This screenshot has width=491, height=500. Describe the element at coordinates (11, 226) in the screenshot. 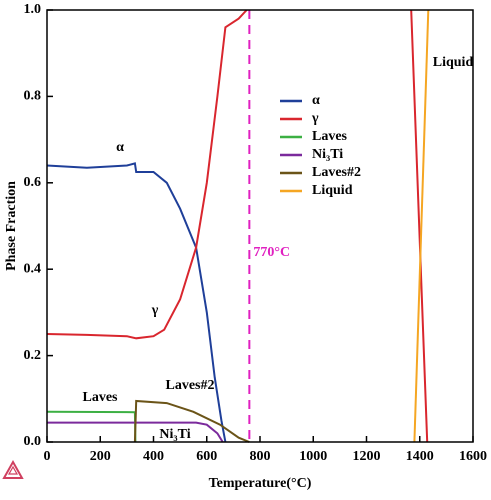

I see `y-axis-label: Phase Fraction` at that location.